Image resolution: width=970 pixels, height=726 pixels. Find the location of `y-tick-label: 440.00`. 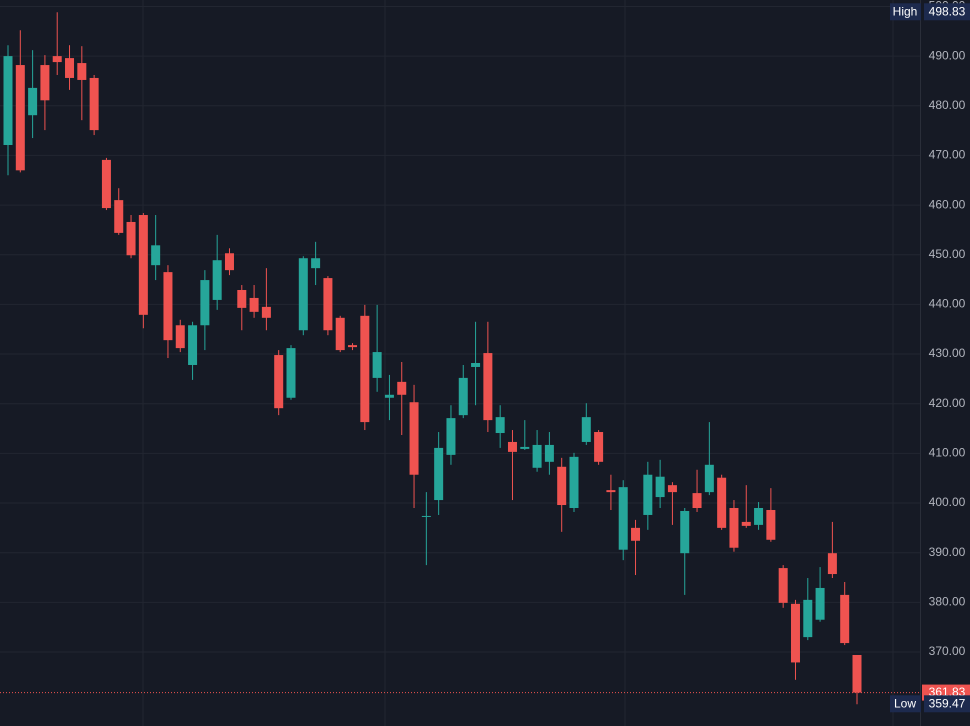

y-tick-label: 440.00 is located at coordinates (947, 304).